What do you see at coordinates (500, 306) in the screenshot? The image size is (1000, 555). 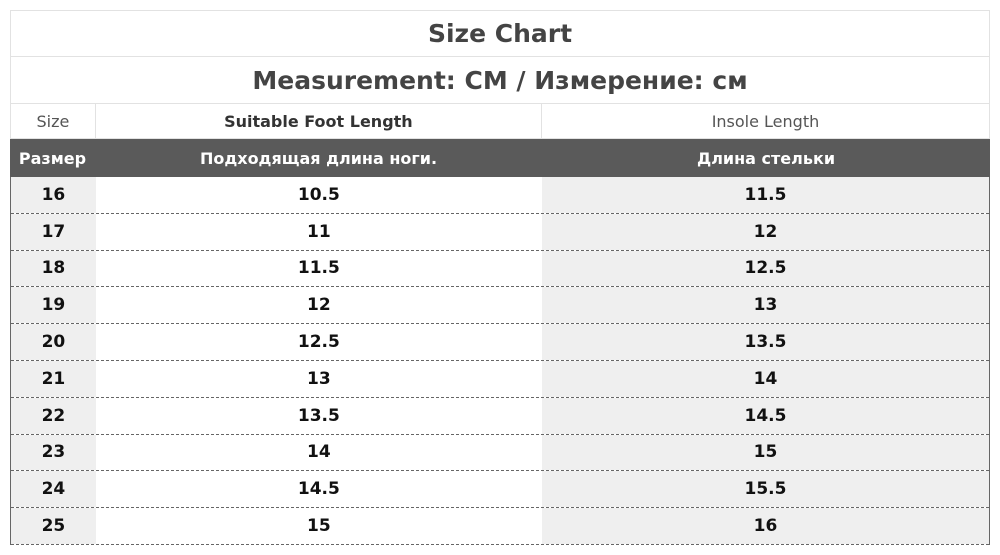 I see `table-row: 19 12 13` at bounding box center [500, 306].